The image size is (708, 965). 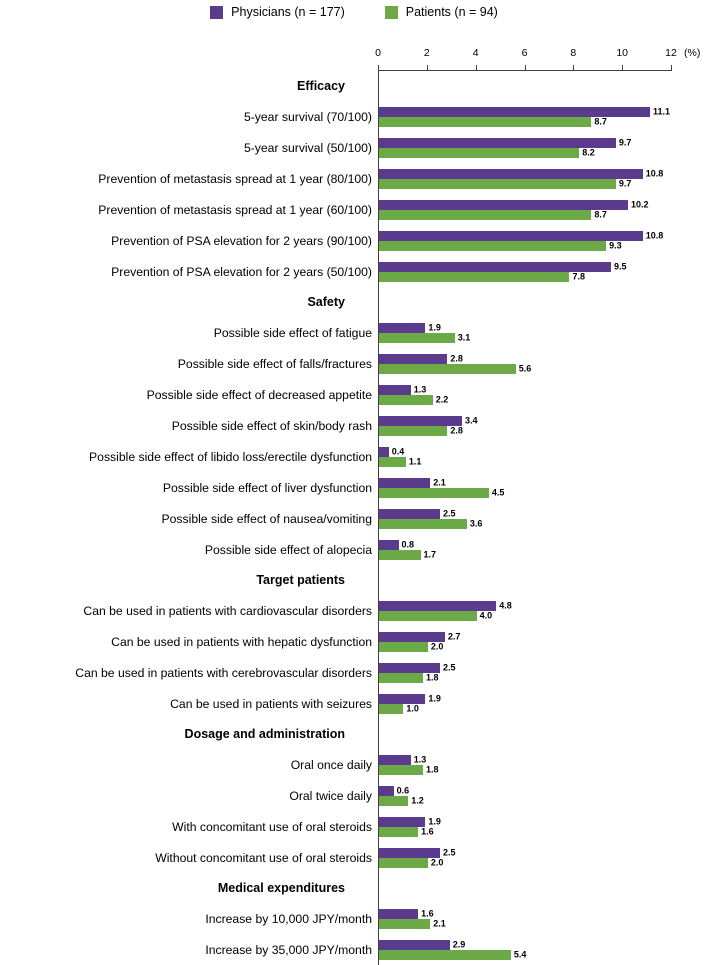 I want to click on legend-item-physicians: Physicians (n = 177), so click(x=277, y=12).